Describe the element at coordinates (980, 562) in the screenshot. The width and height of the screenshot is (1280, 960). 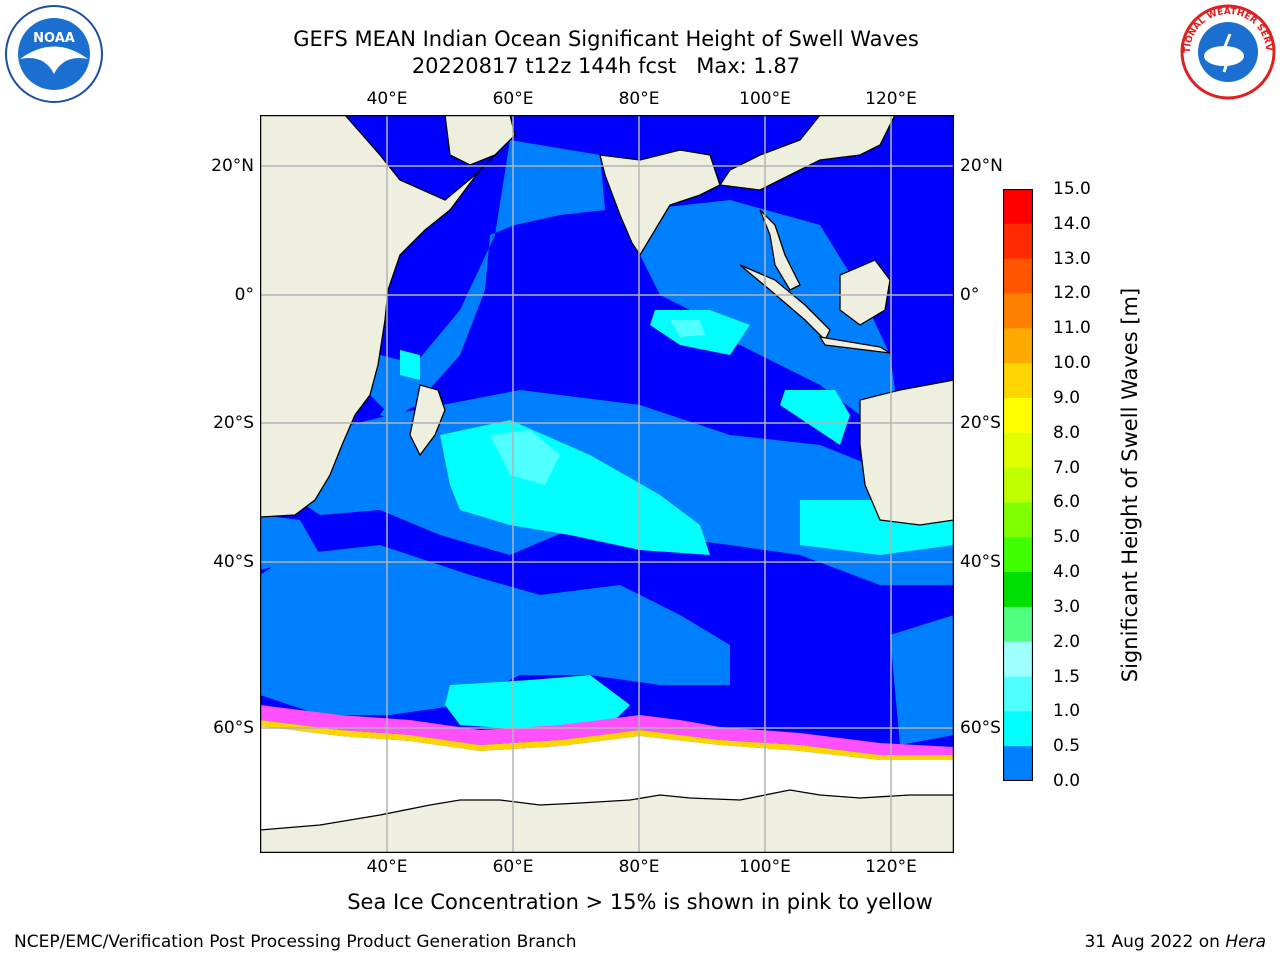
I see `lat-label-right: 40°S` at that location.